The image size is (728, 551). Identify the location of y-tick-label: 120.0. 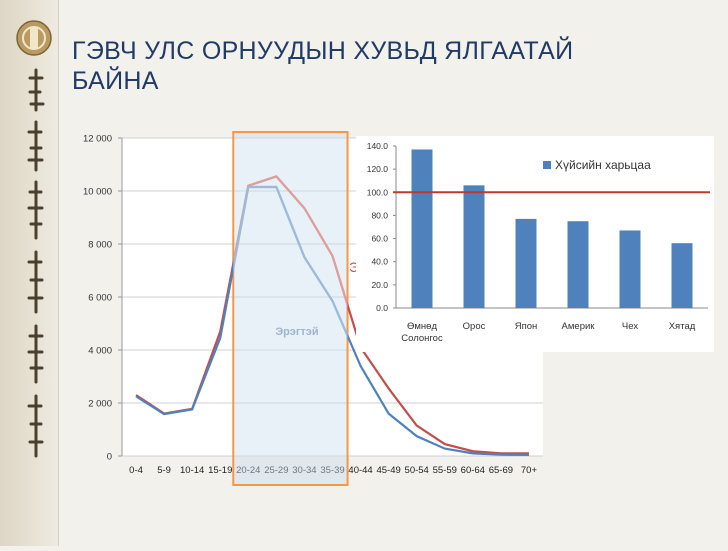
(378, 169).